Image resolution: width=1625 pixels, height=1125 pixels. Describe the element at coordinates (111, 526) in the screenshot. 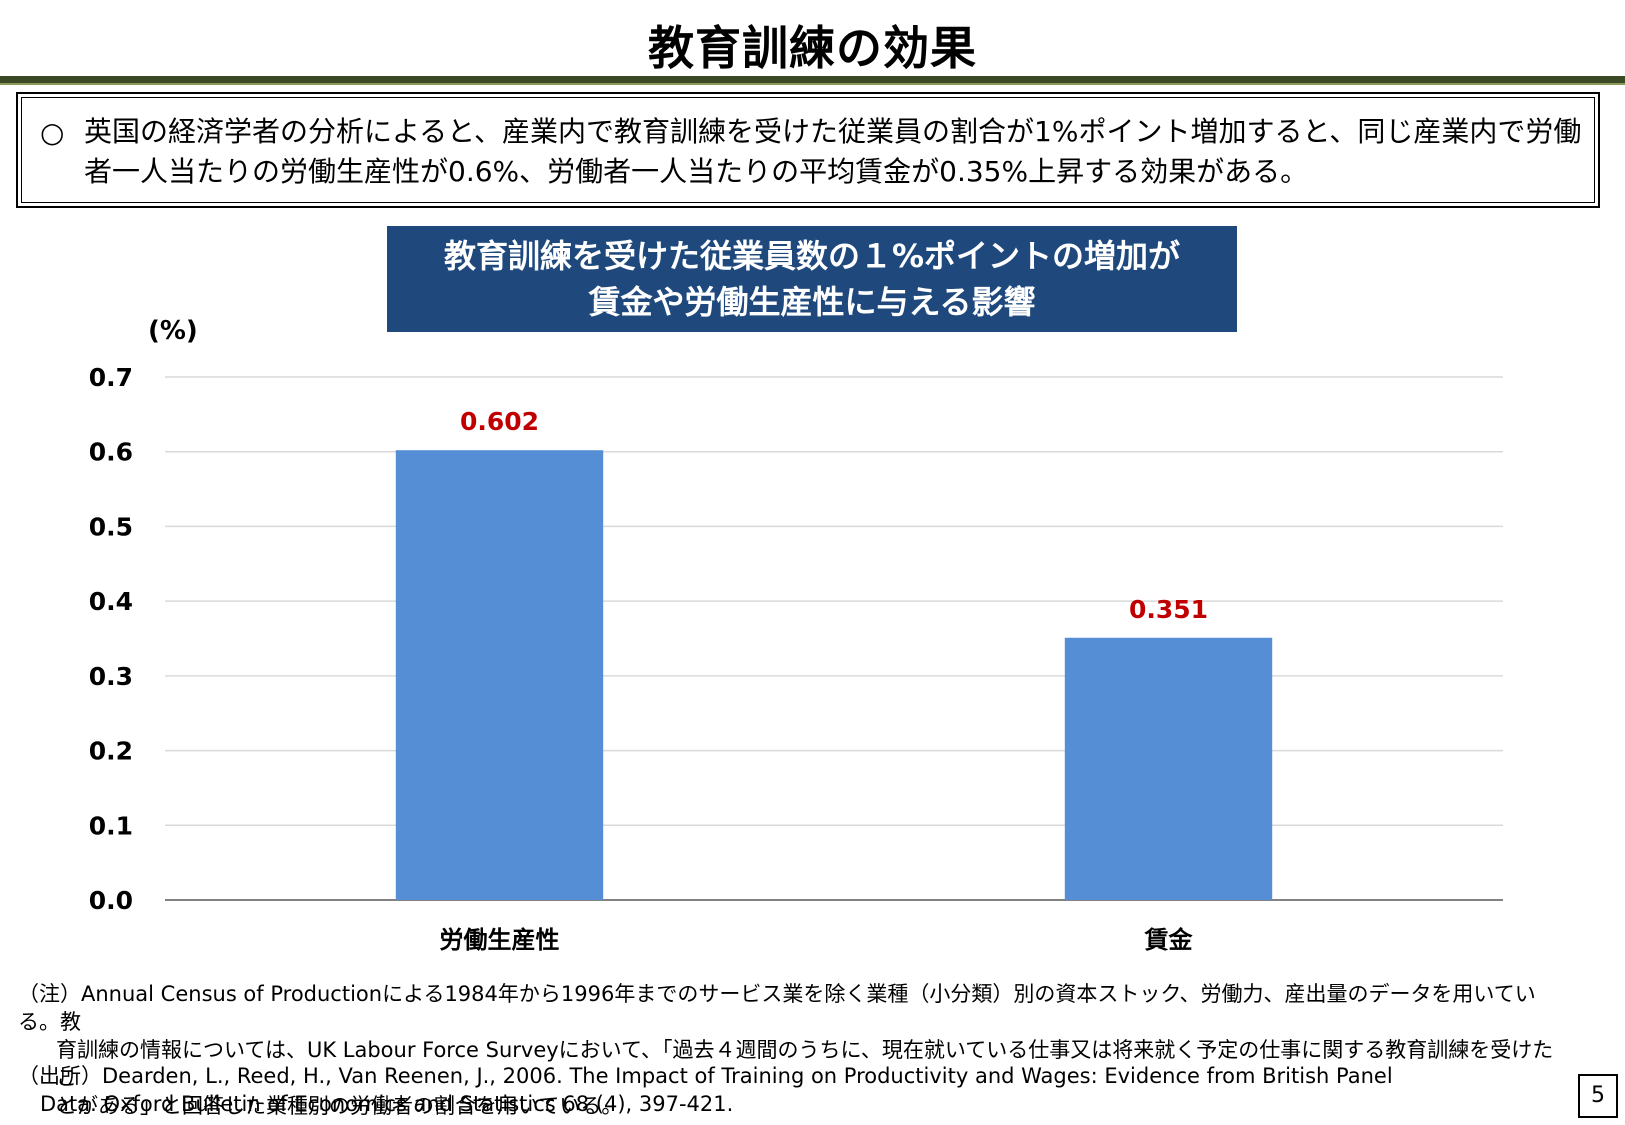

I see `y-tick-label: 0.5` at that location.